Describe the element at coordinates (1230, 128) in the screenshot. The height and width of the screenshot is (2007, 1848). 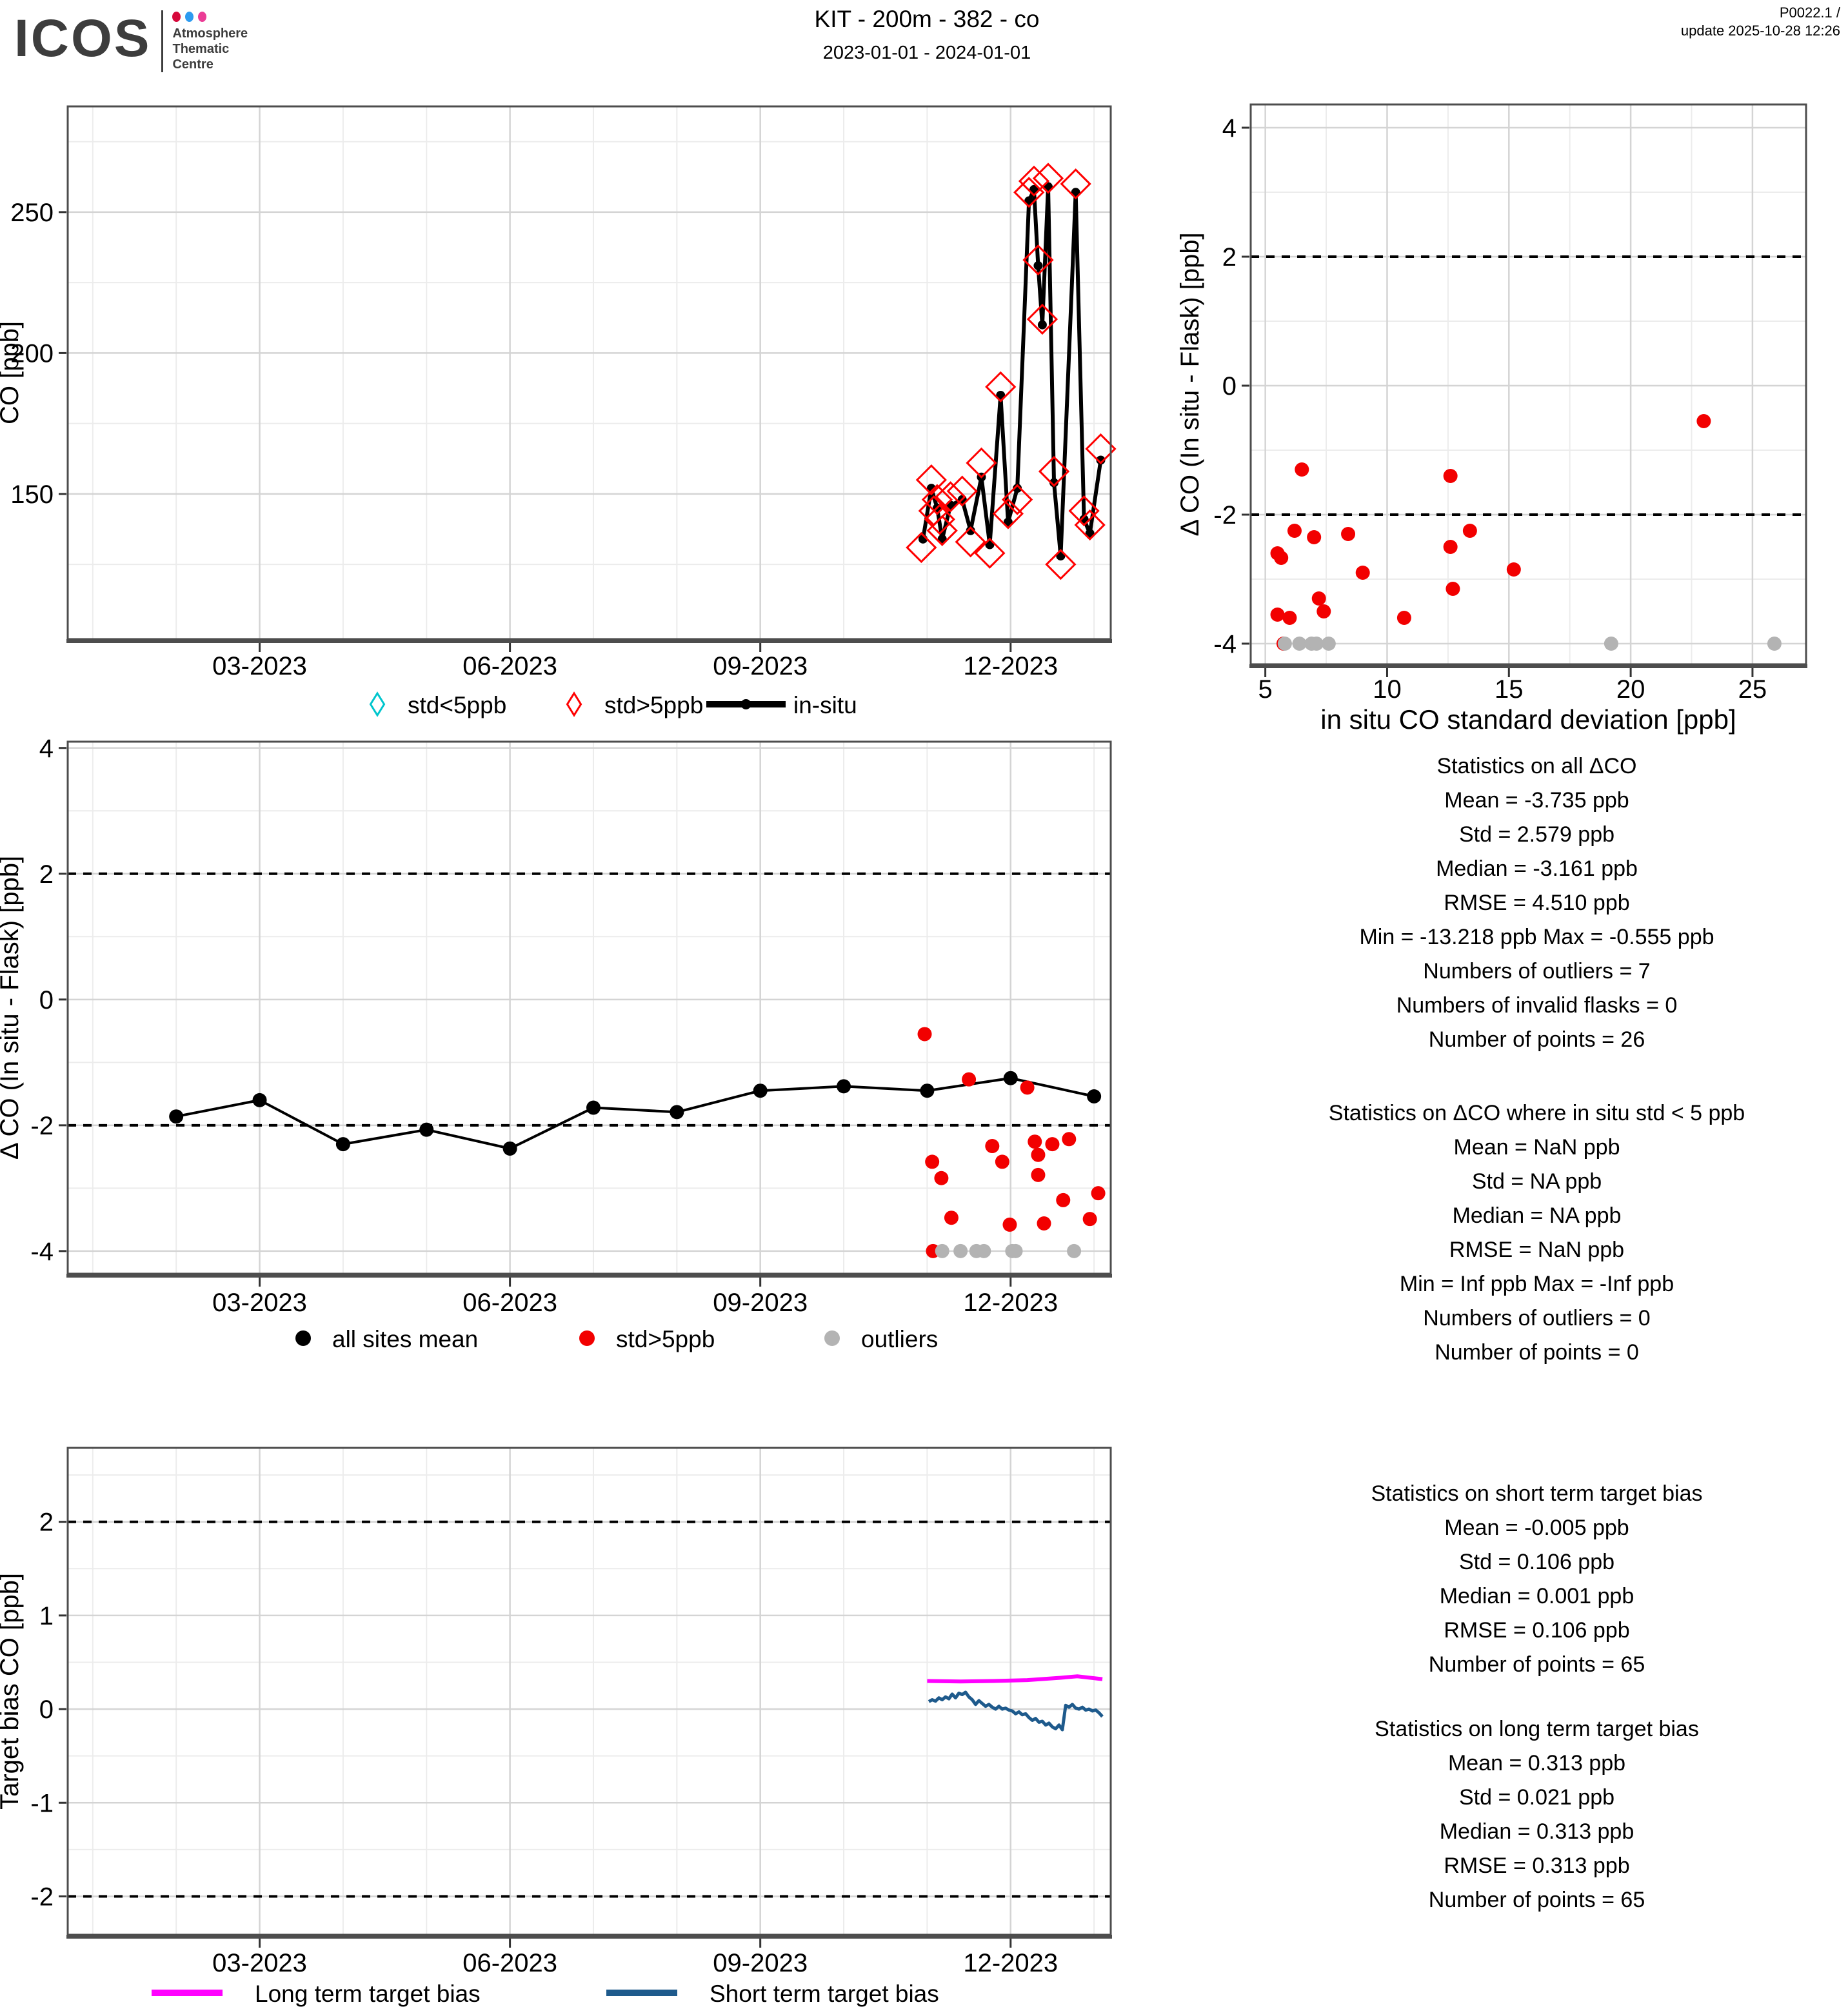
I see `y-tick-label: 4` at that location.